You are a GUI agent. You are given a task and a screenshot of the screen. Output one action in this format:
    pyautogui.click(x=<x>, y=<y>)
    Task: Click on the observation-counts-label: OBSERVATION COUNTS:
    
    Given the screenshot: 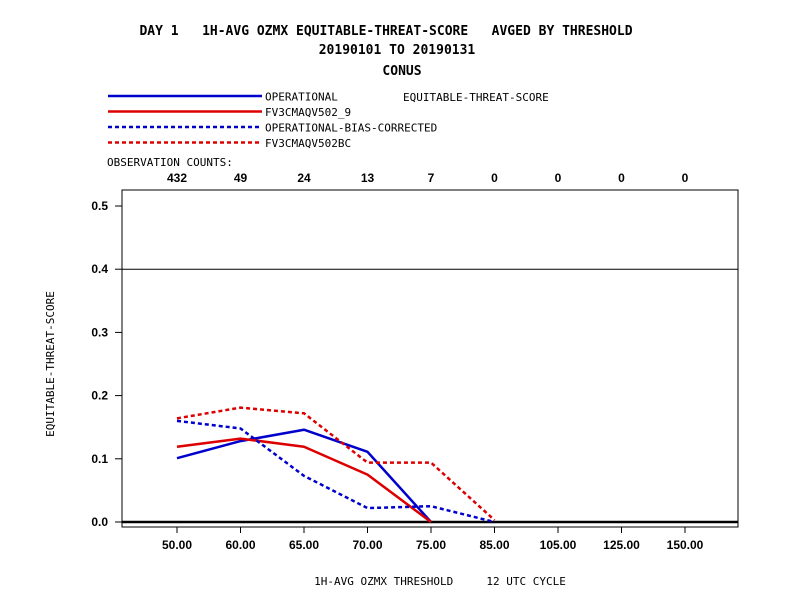 What is the action you would take?
    pyautogui.click(x=170, y=162)
    